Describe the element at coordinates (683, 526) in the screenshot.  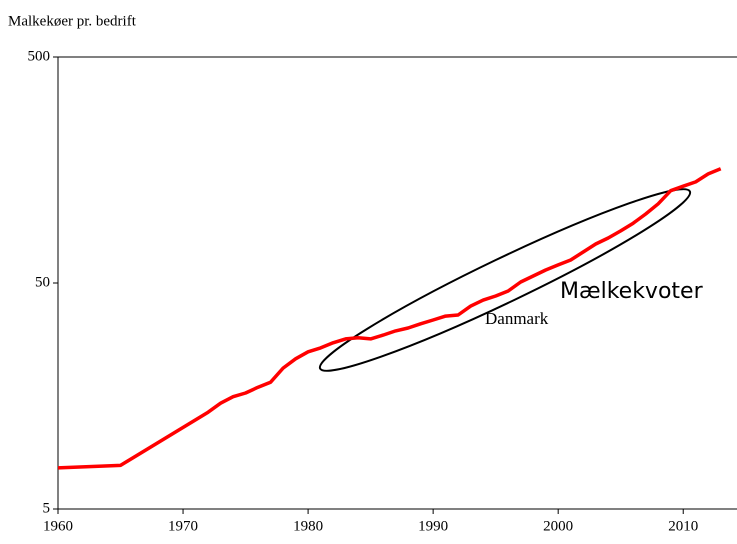
I see `x-tick-label: 2010` at that location.